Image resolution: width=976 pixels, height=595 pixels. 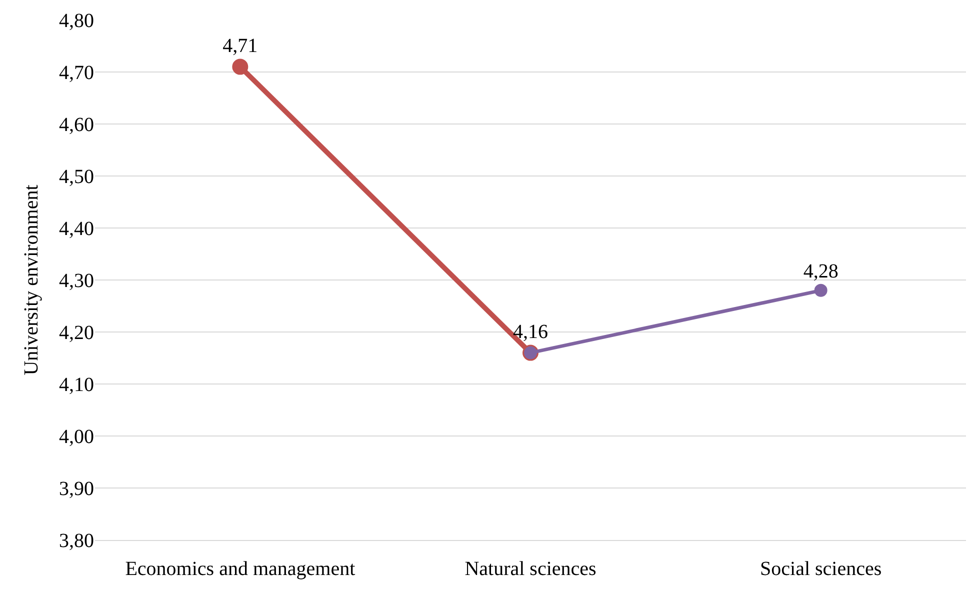 What do you see at coordinates (31, 280) in the screenshot?
I see `y-axis-title: University environment` at bounding box center [31, 280].